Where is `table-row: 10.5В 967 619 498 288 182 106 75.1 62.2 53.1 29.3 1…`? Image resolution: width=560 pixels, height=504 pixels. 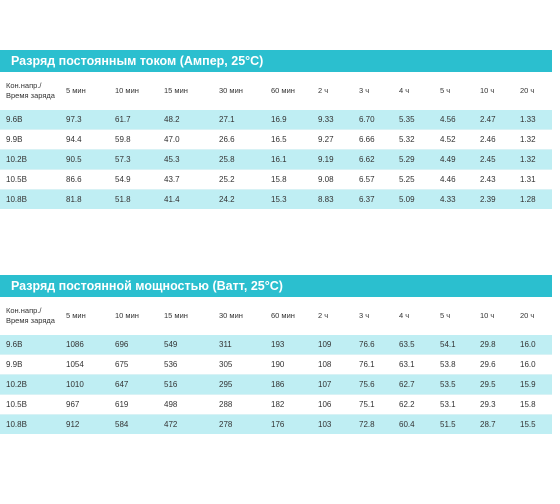
table-row: 10.5В 967 619 498 288 182 106 75.1 62.2 53.1 29.3 1… is located at coordinates (276, 404).